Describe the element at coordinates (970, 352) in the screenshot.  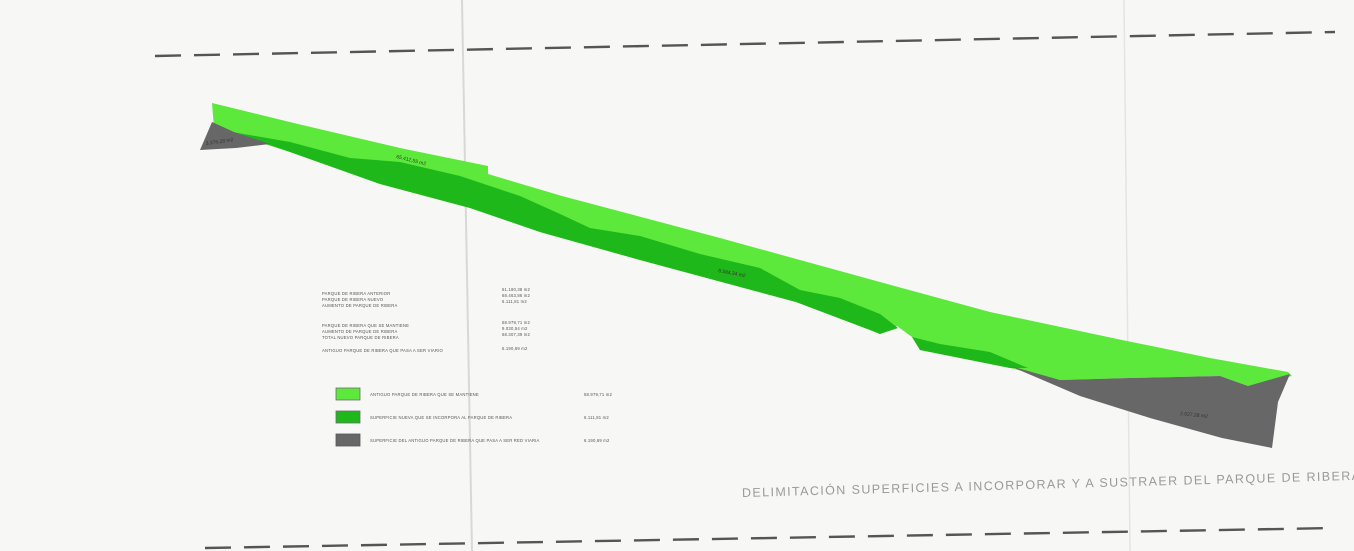
I see `park-strip-new-surface` at that location.